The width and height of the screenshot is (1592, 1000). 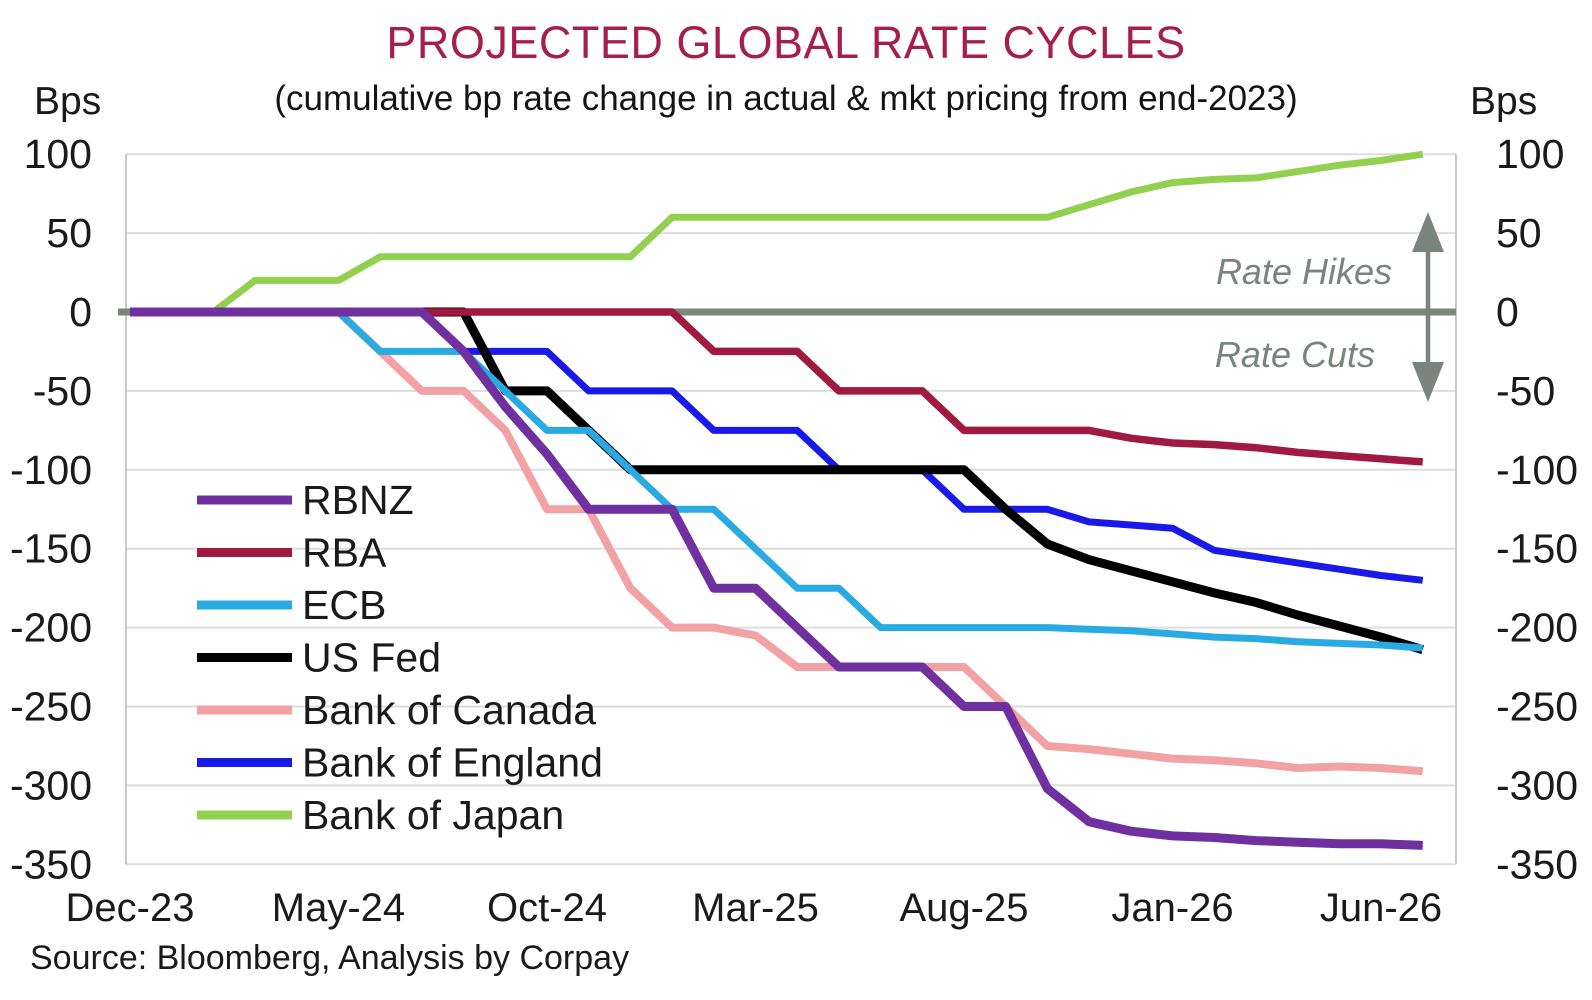 What do you see at coordinates (1537, 470) in the screenshot?
I see `y-tick-label-right: -100` at bounding box center [1537, 470].